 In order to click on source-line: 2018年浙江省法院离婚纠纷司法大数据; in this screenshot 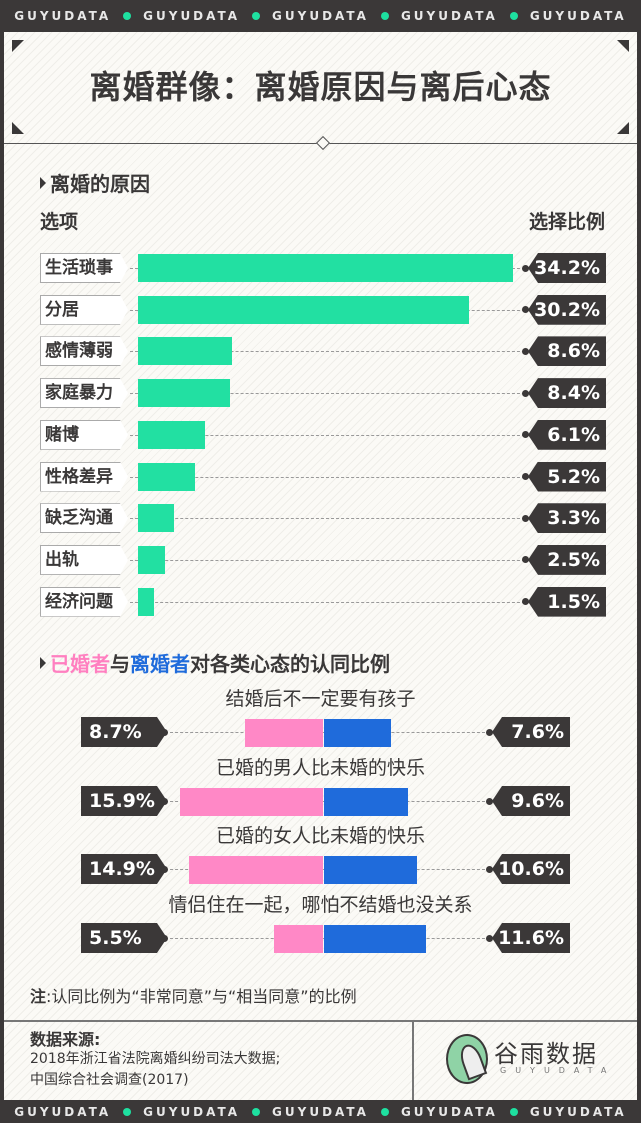, I will do `click(155, 1059)`.